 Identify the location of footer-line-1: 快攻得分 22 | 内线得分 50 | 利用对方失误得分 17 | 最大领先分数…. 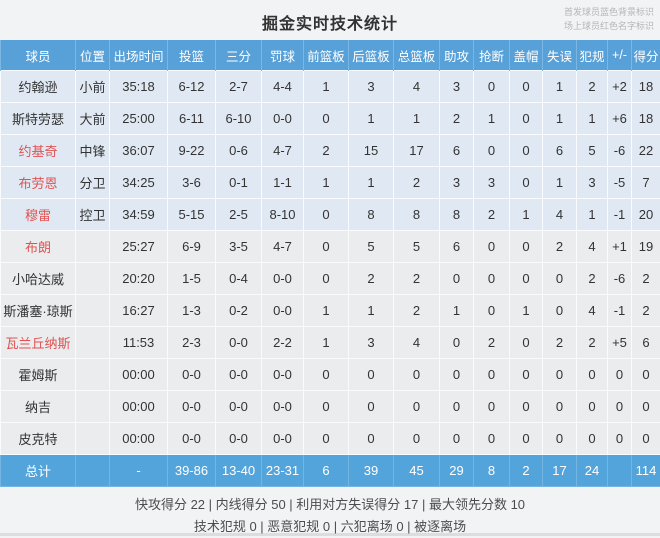
(330, 505).